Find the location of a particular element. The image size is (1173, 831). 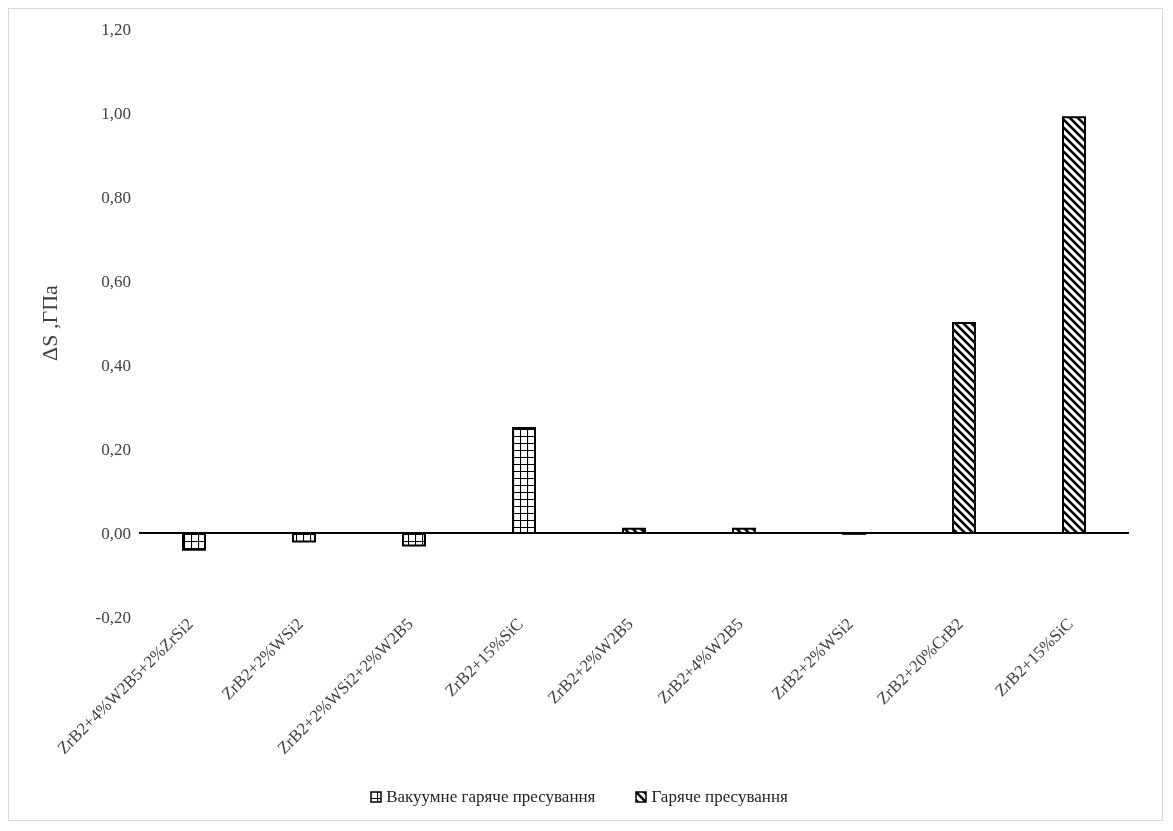

y-tick-label: 1,00 is located at coordinates (116, 114).